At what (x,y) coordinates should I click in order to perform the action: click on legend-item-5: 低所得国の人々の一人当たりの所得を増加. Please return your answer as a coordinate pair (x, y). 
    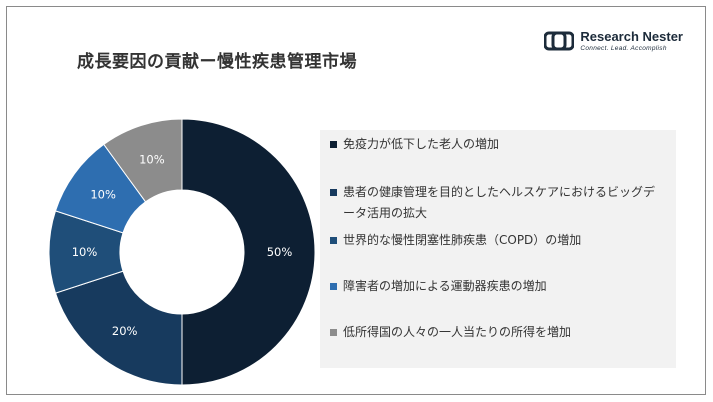
    Looking at the image, I should click on (496, 332).